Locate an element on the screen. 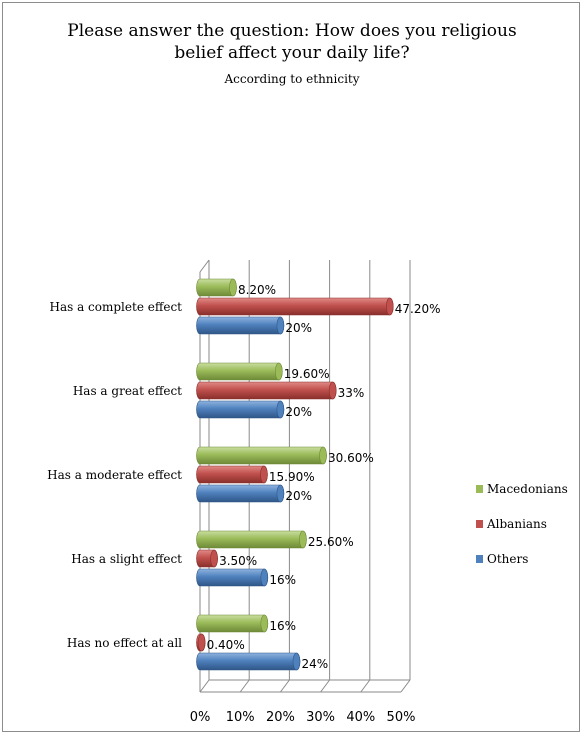  data-label: 19.60% is located at coordinates (307, 374).